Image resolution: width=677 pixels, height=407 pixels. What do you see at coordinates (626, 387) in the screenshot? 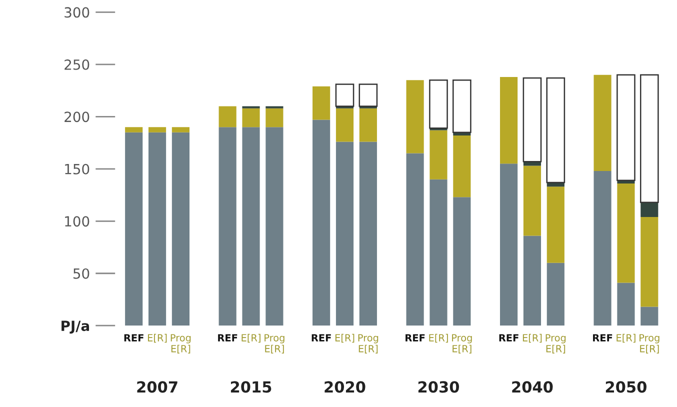
I see `text: 2050` at bounding box center [626, 387].